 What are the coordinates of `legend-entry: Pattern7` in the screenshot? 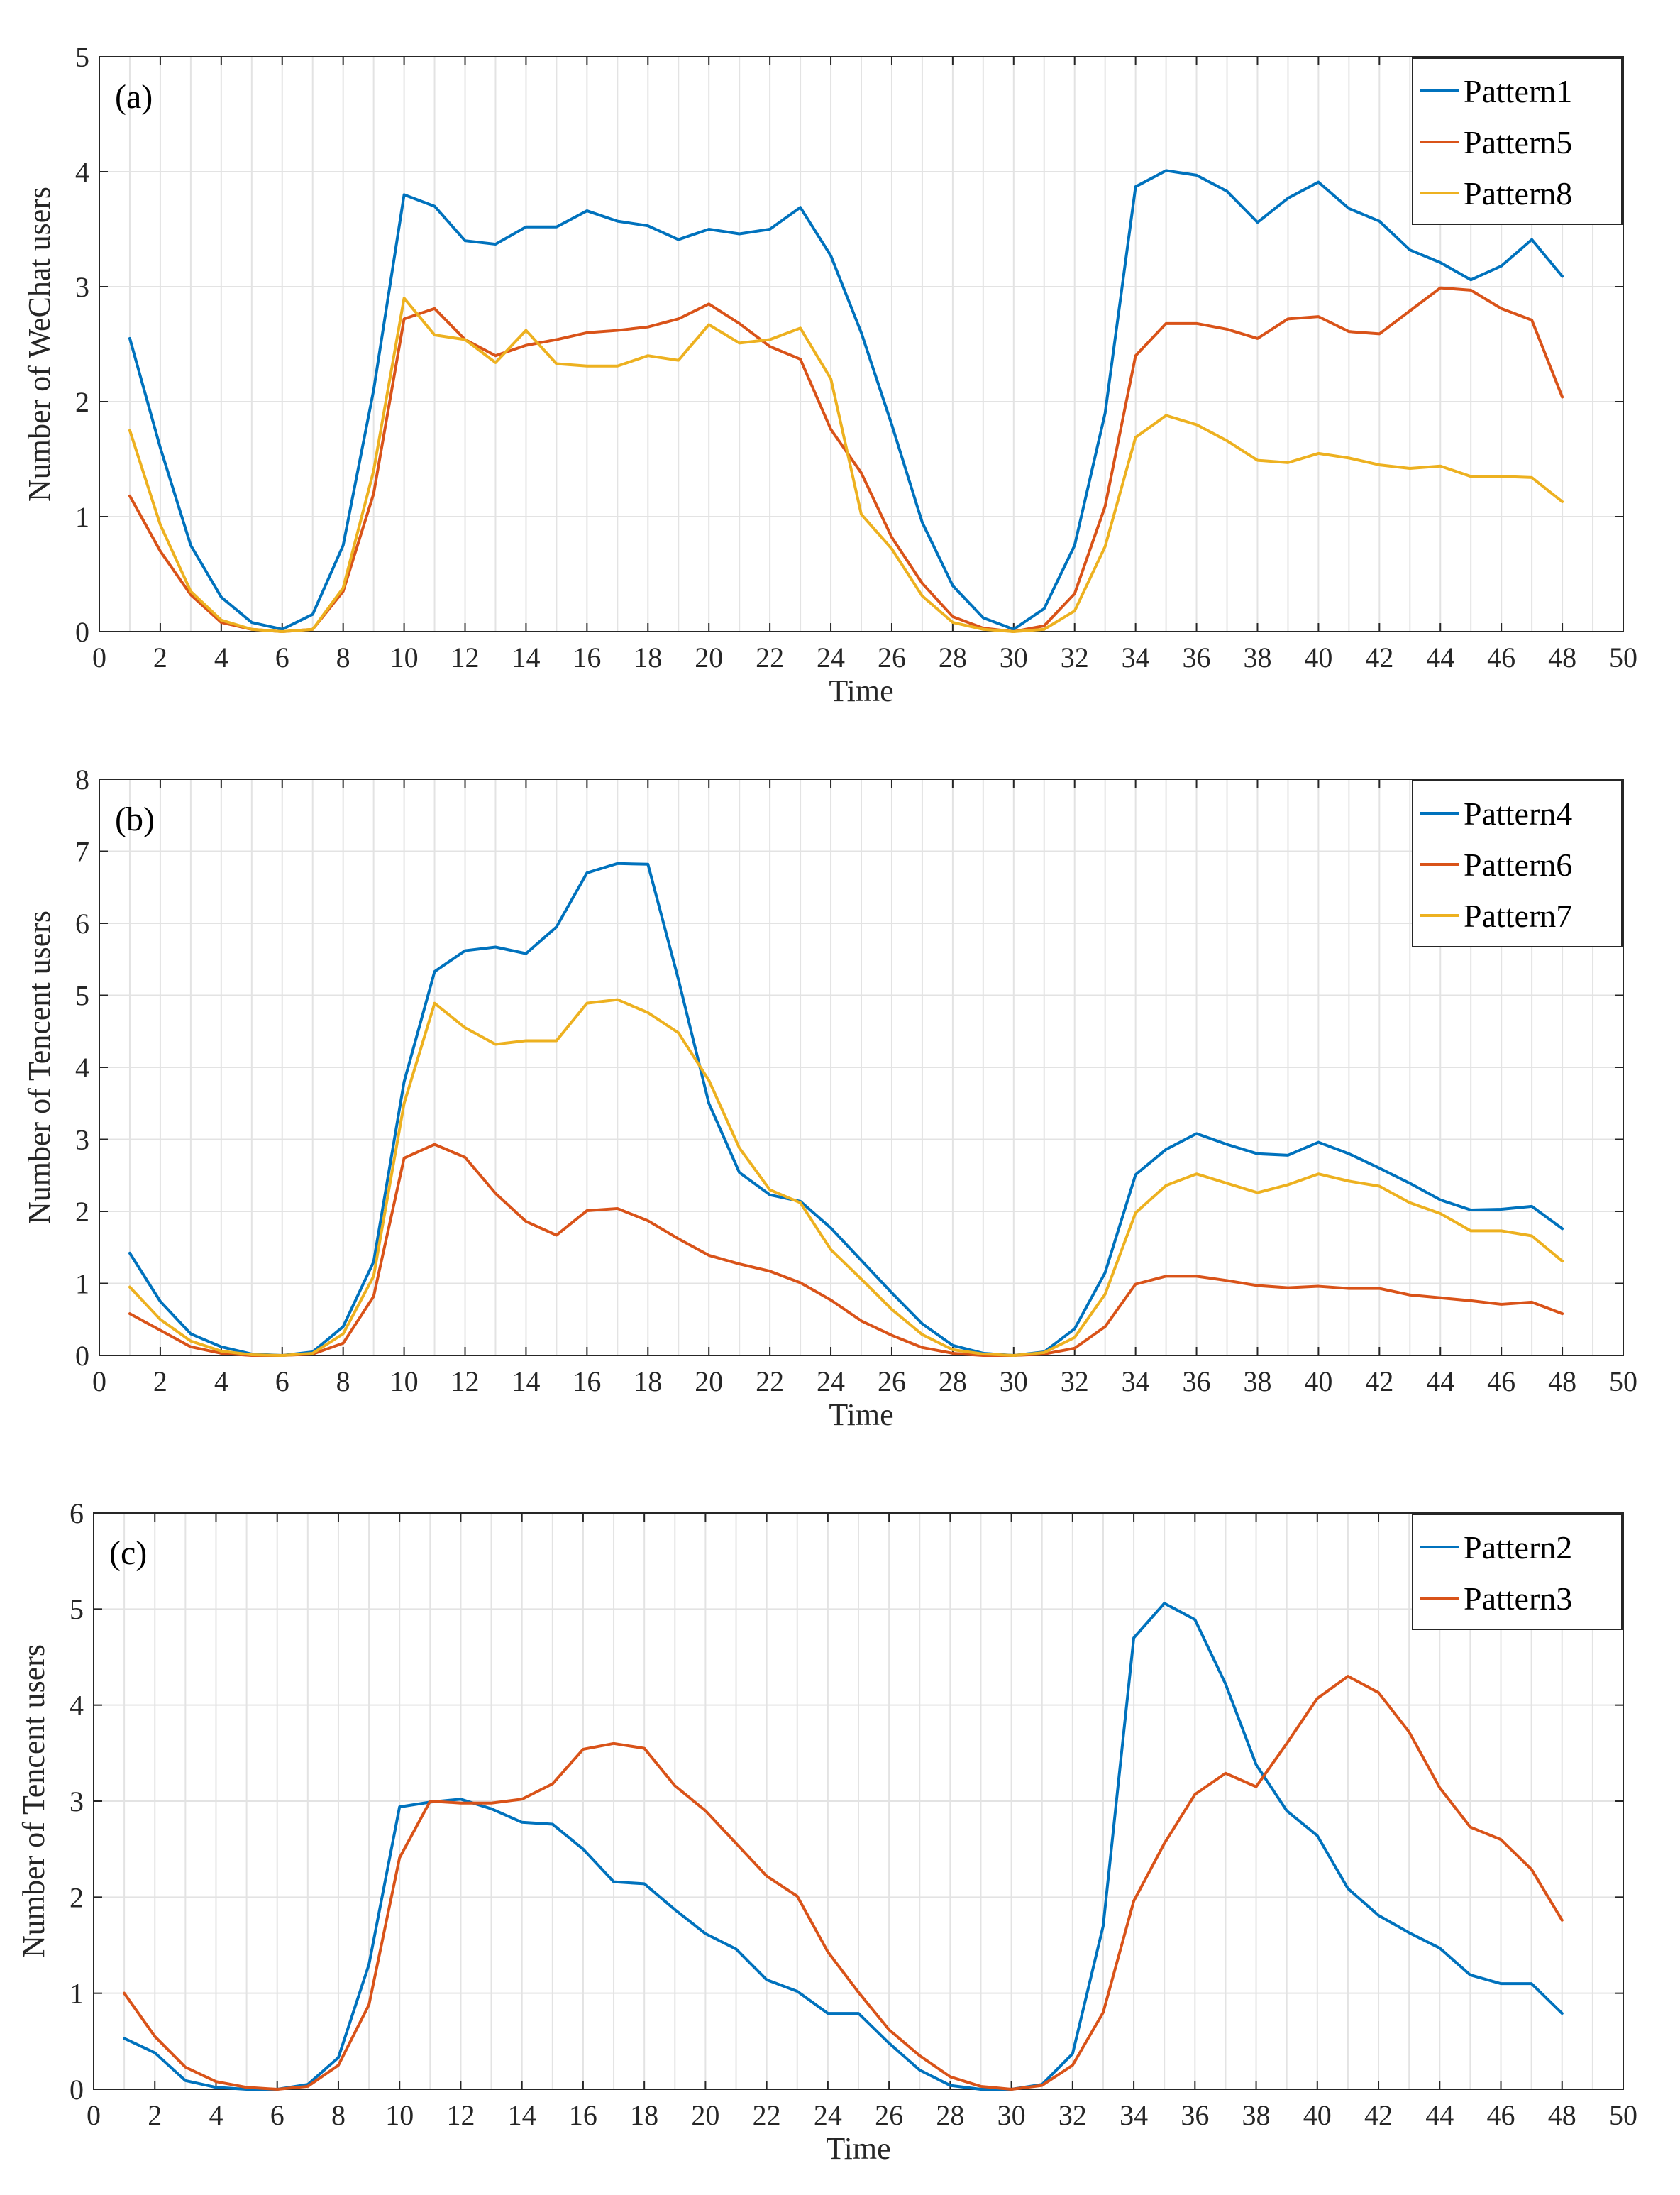 It's located at (1518, 916).